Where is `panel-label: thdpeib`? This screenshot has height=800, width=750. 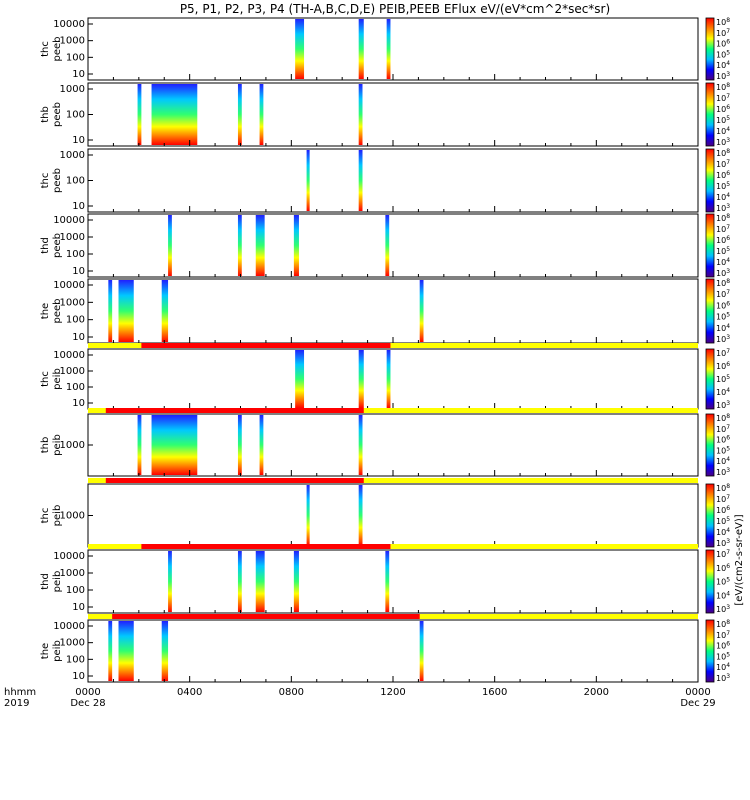
panel-label: thdpeib is located at coordinates (51, 582).